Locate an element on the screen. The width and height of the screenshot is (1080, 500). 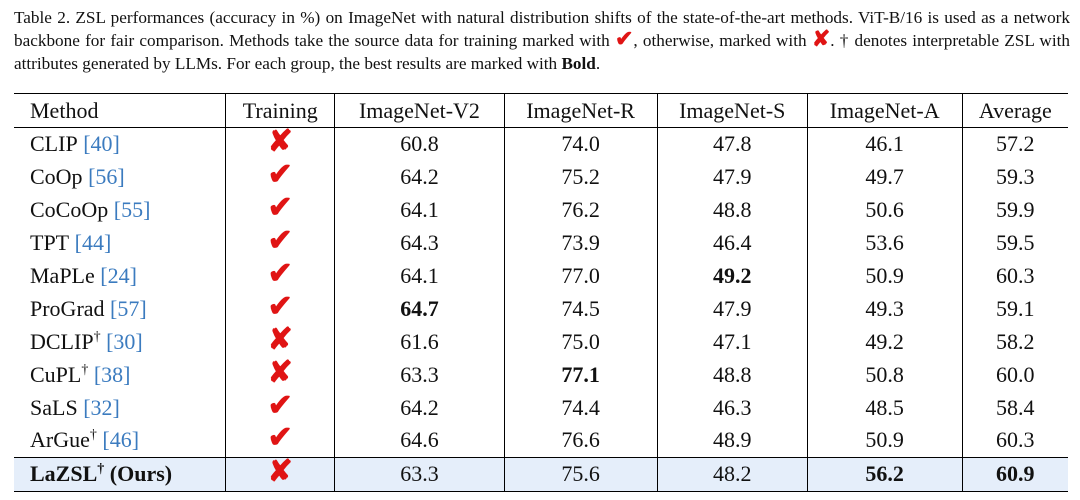
table-row-ours: LaZSL† (Ours) ✘ 63.3 75.6 48.2 56.2 60.9 is located at coordinates (541, 474).